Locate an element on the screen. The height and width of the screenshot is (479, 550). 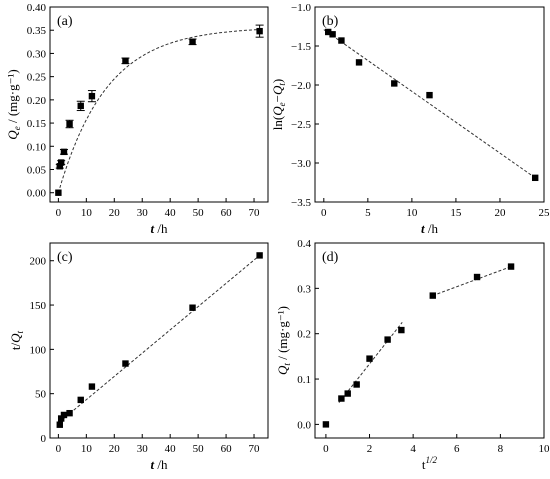
y-tick-label: 0.25 is located at coordinates (37, 78).